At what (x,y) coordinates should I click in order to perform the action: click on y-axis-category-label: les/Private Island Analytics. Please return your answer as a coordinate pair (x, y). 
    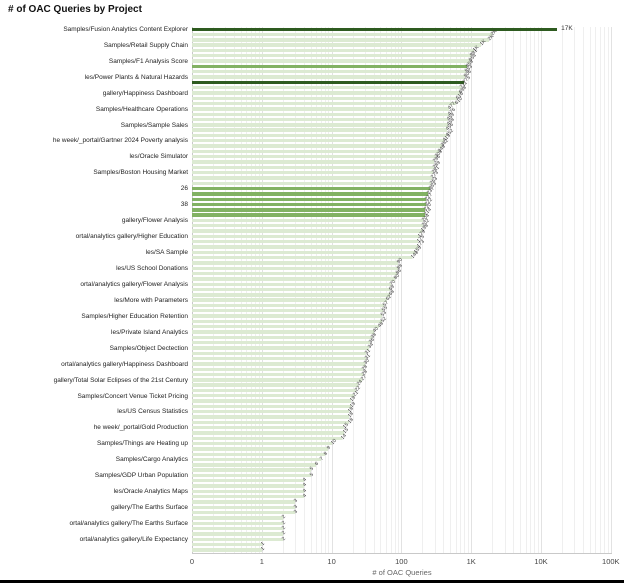
    Looking at the image, I should click on (149, 332).